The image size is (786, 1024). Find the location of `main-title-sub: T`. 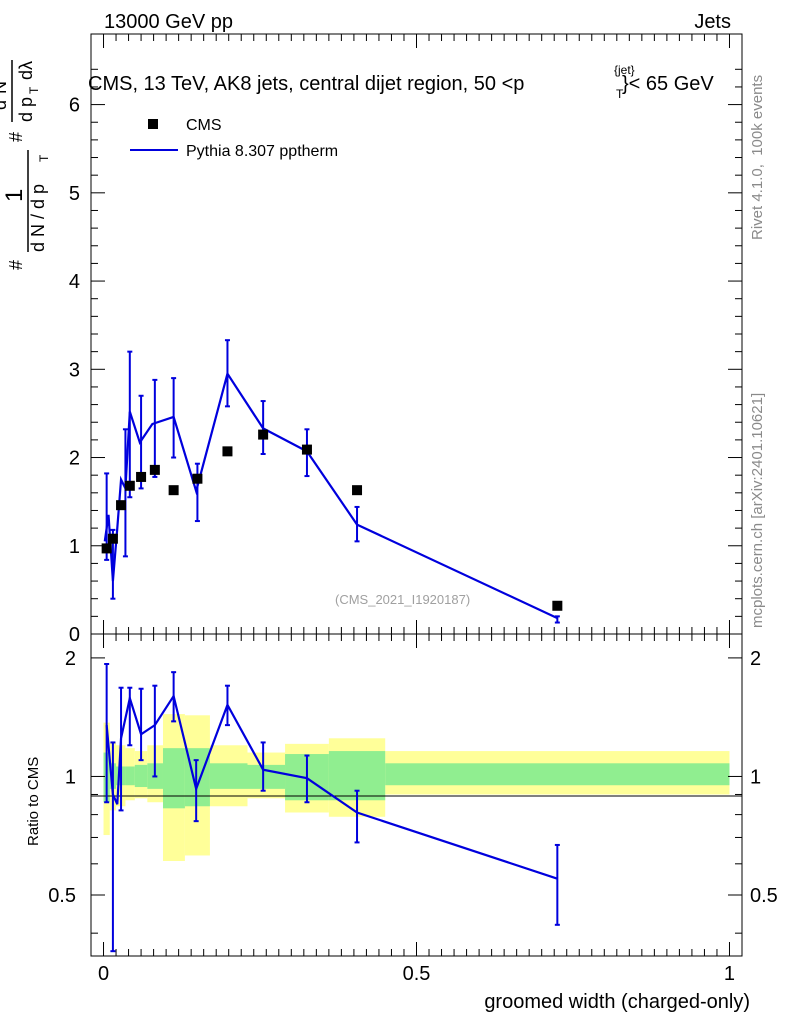

main-title-sub: T is located at coordinates (620, 94).